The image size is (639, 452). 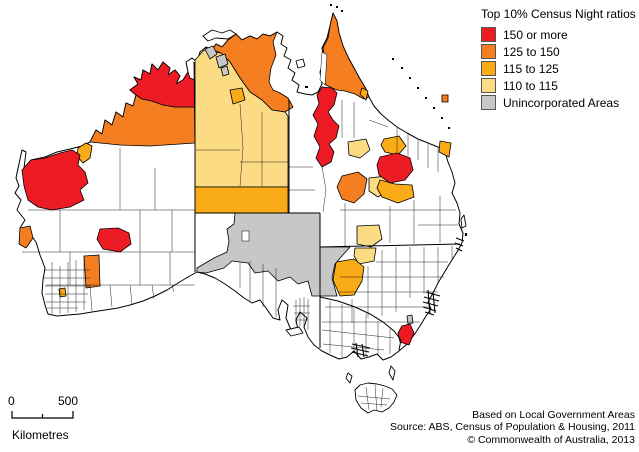 I want to click on legend-item-110-115: 110 to 115, so click(x=559, y=85).